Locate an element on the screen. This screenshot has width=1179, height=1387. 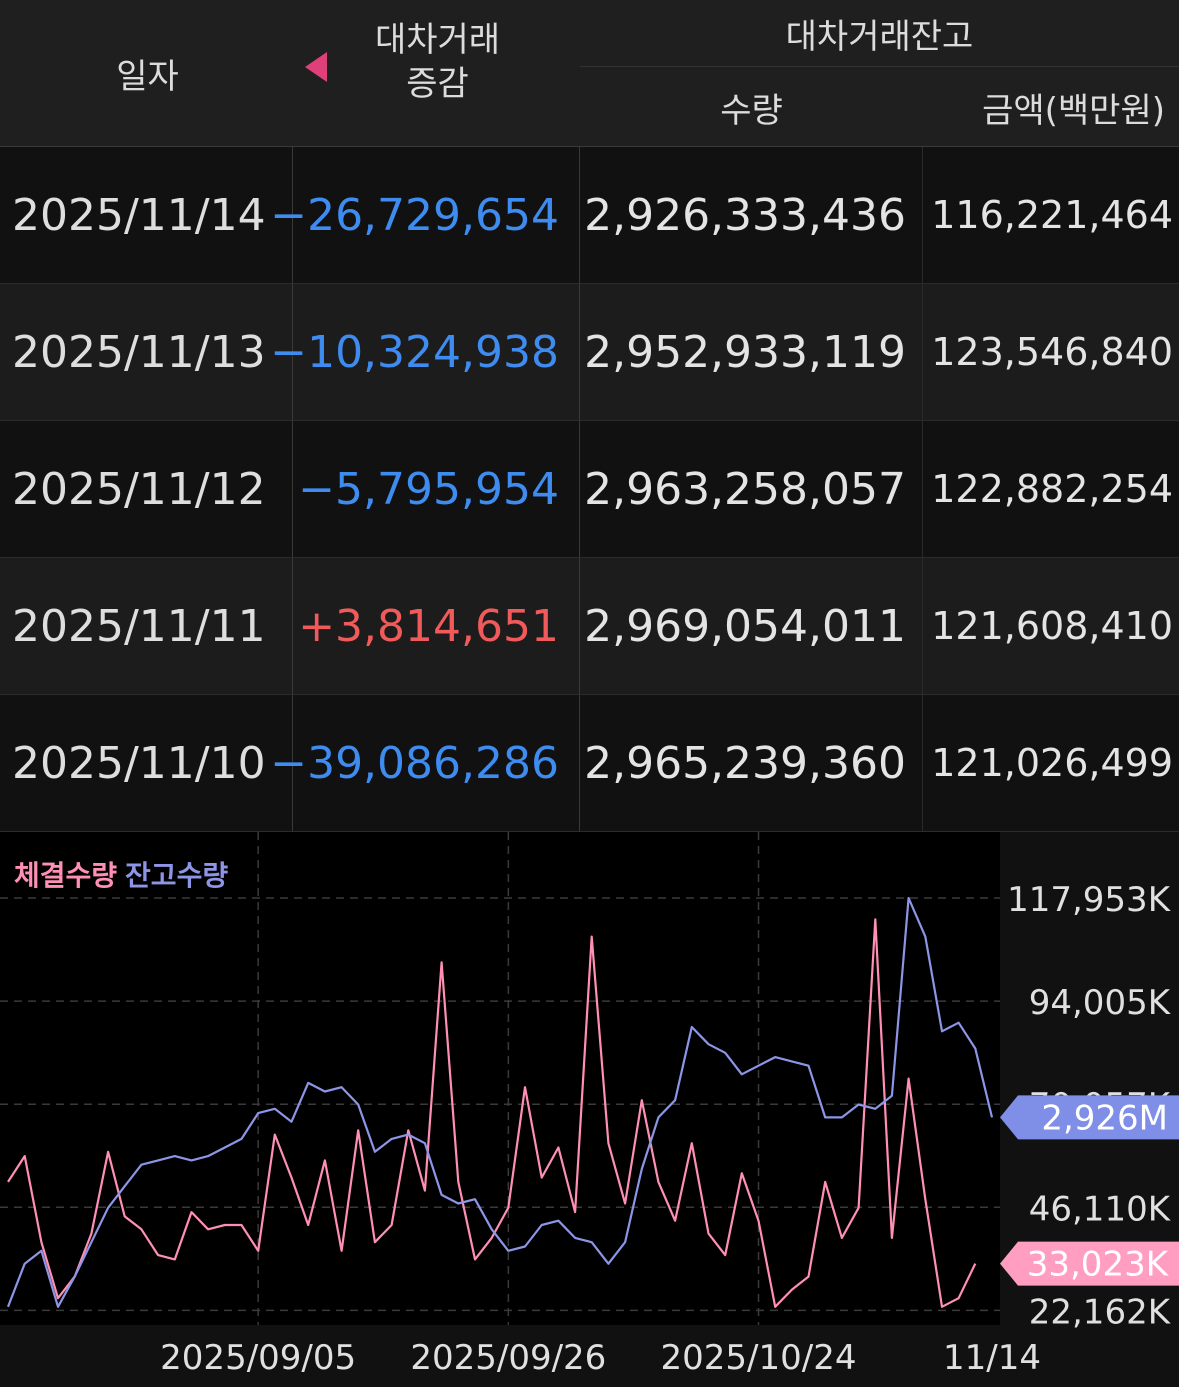
balance-badge: 2,926M is located at coordinates (1089, 1117).